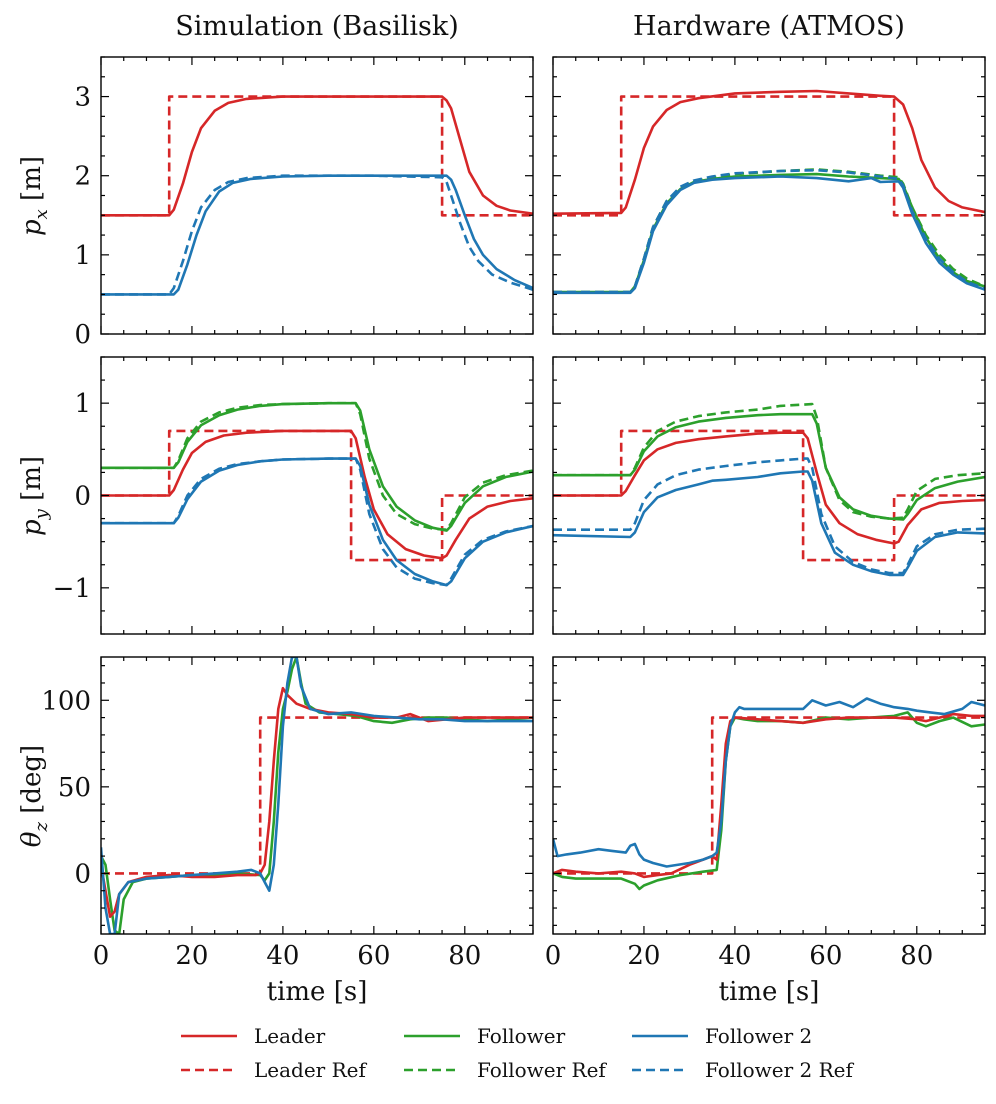 The width and height of the screenshot is (996, 1104). What do you see at coordinates (317, 992) in the screenshot?
I see `xlabel-left: time [s]` at bounding box center [317, 992].